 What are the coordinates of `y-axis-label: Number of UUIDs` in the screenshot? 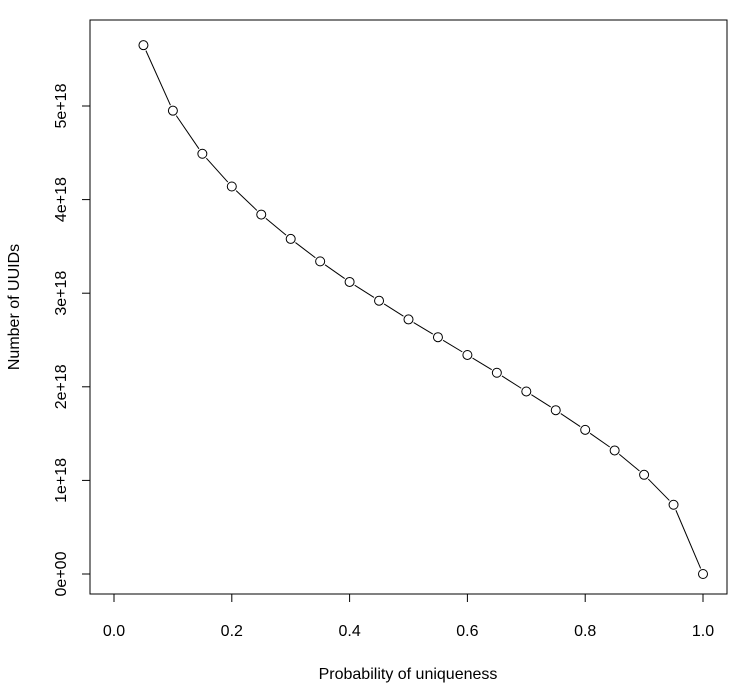 It's located at (14, 307).